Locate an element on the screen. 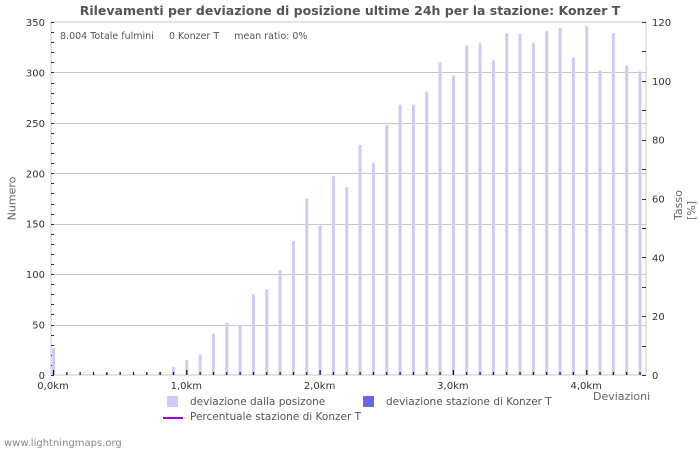 This screenshot has width=700, height=450. y-tick-label-left: 150 is located at coordinates (35, 225).